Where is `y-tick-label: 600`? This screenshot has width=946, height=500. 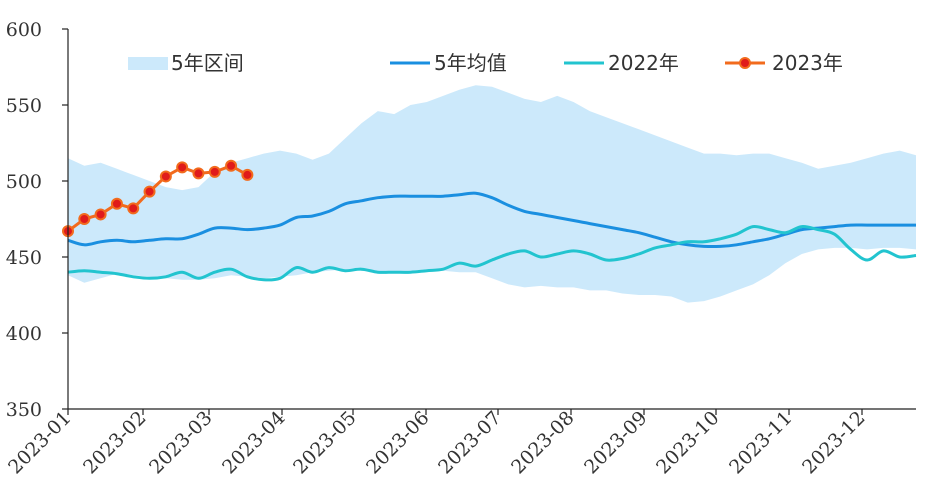 y-tick-label: 600 is located at coordinates (24, 30).